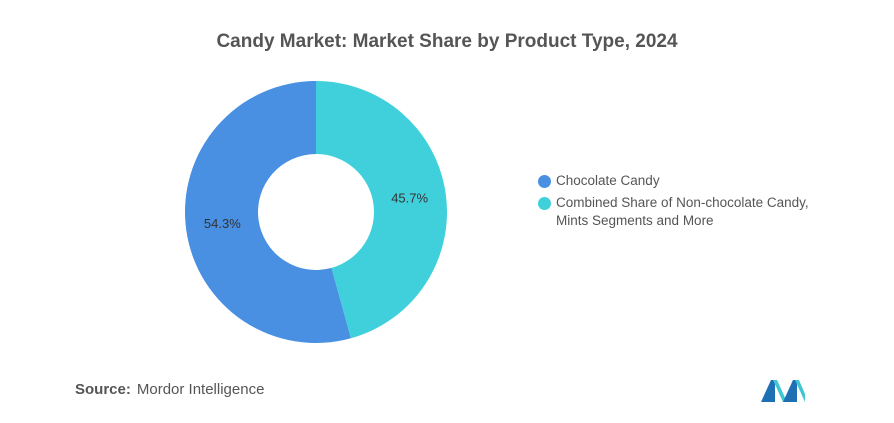  I want to click on source-note: Source: Mordor Intelligence, so click(169, 389).